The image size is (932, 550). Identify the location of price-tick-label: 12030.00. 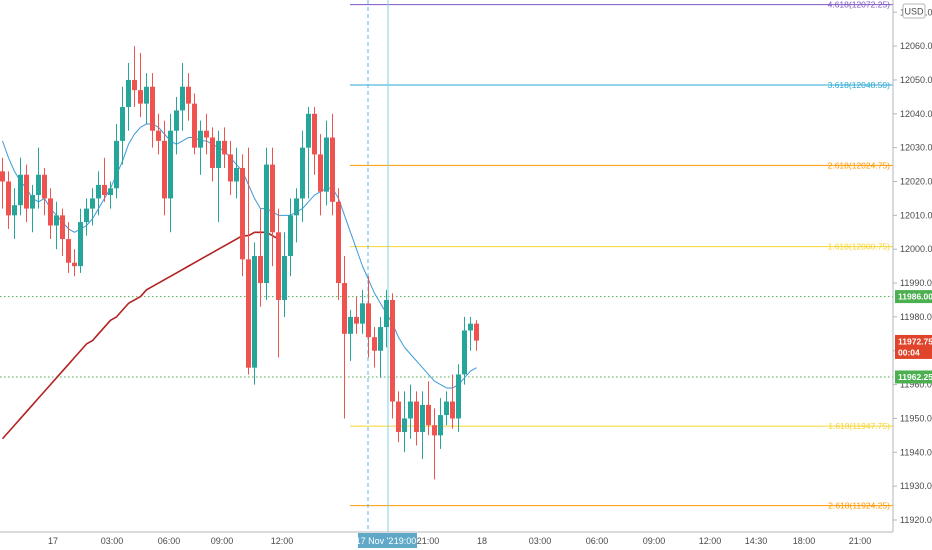
(916, 148).